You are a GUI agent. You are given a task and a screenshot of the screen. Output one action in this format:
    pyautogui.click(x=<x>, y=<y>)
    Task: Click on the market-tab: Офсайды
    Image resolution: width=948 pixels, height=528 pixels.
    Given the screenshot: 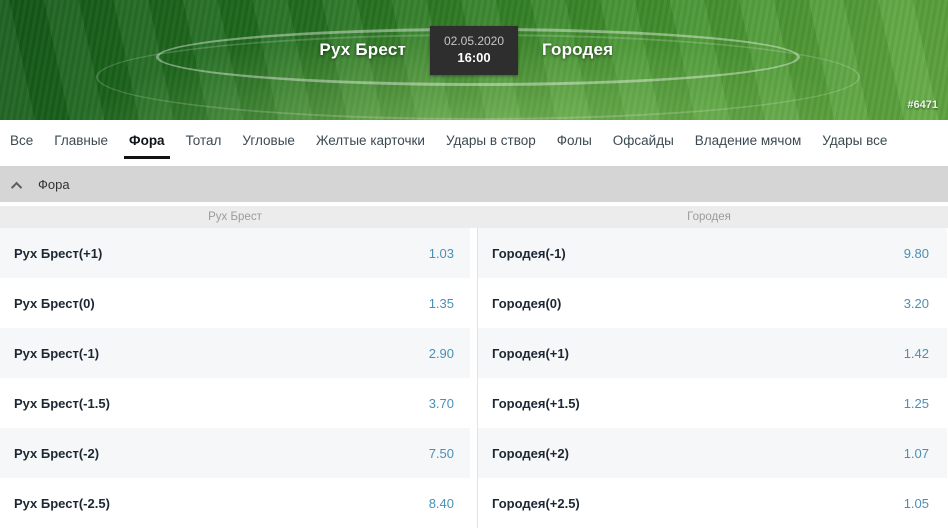 What is the action you would take?
    pyautogui.click(x=643, y=140)
    